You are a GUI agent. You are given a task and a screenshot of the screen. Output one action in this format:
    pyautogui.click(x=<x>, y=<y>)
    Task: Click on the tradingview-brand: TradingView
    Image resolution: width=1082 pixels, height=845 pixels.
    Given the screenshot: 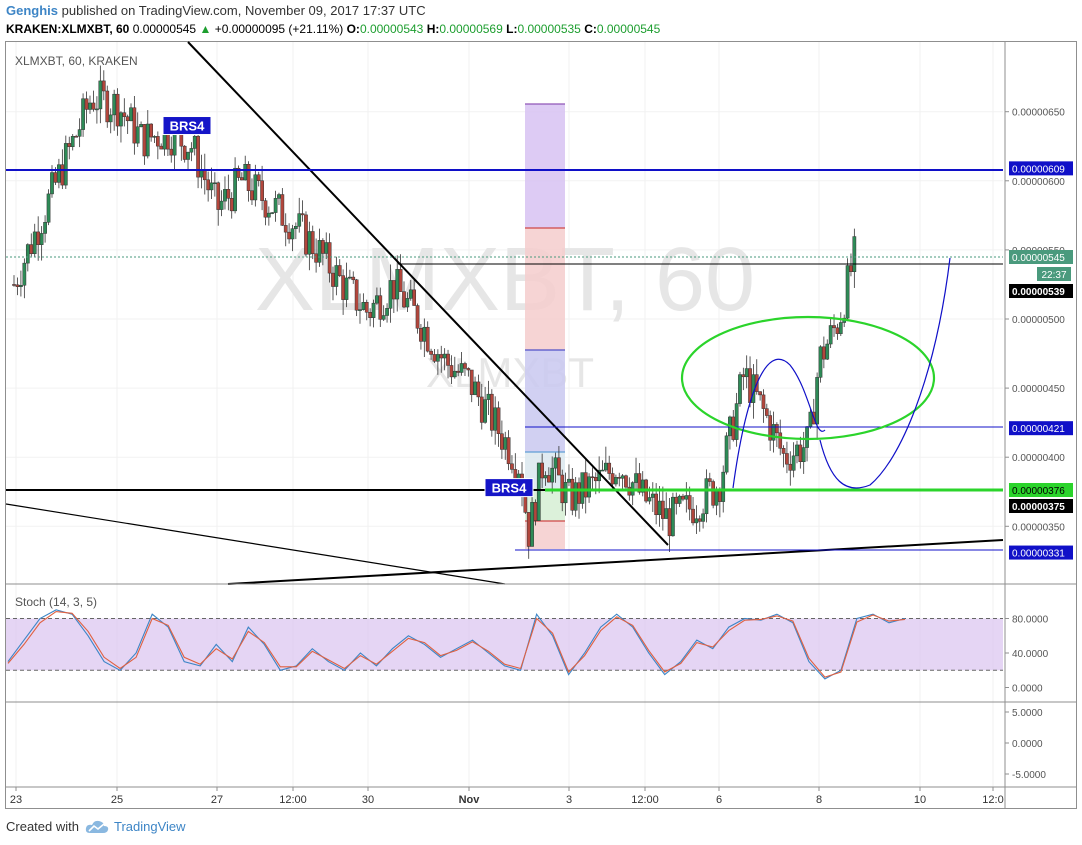 What is the action you would take?
    pyautogui.click(x=149, y=826)
    